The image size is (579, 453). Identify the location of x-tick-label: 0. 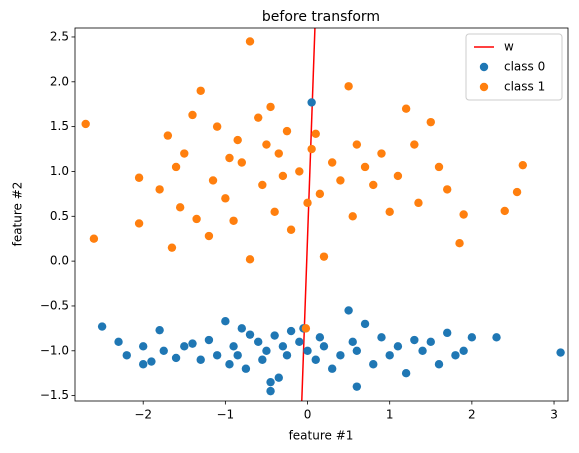
(308, 415).